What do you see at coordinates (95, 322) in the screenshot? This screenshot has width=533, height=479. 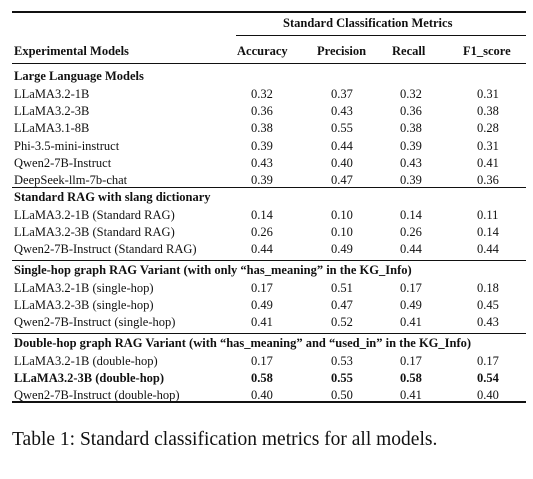 I see `model-name-cell: Qwen2-7B-Instruct (single-hop)` at bounding box center [95, 322].